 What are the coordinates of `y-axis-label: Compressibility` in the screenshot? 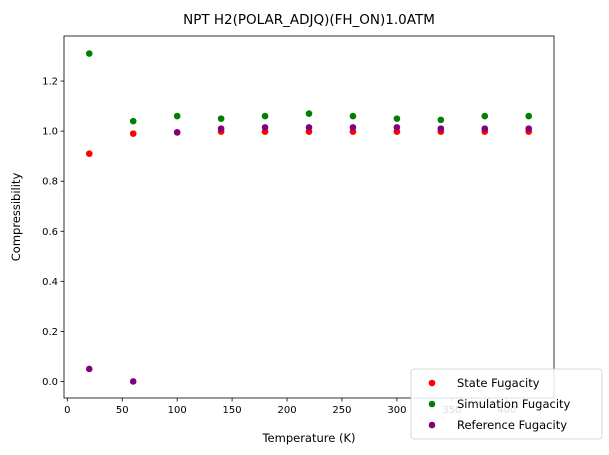 It's located at (16, 217).